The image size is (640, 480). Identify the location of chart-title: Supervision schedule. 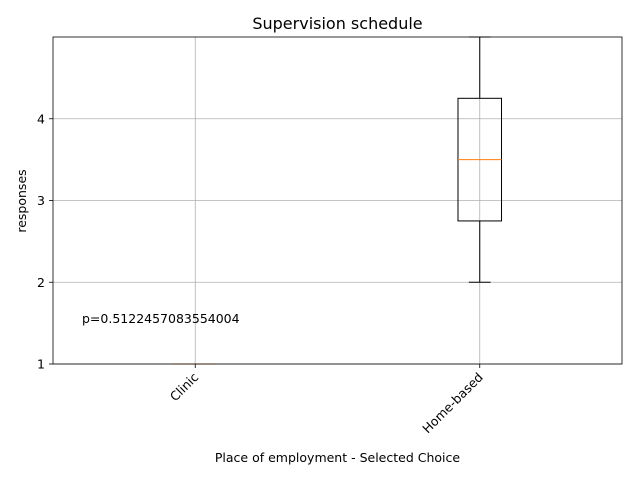
(337, 23).